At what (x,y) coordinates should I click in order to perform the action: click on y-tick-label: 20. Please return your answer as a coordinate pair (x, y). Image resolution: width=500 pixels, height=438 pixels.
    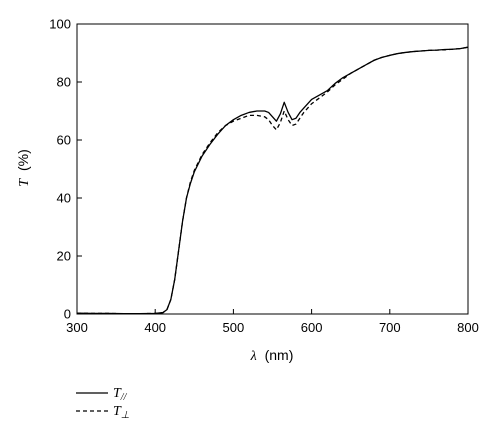
    Looking at the image, I should click on (64, 256).